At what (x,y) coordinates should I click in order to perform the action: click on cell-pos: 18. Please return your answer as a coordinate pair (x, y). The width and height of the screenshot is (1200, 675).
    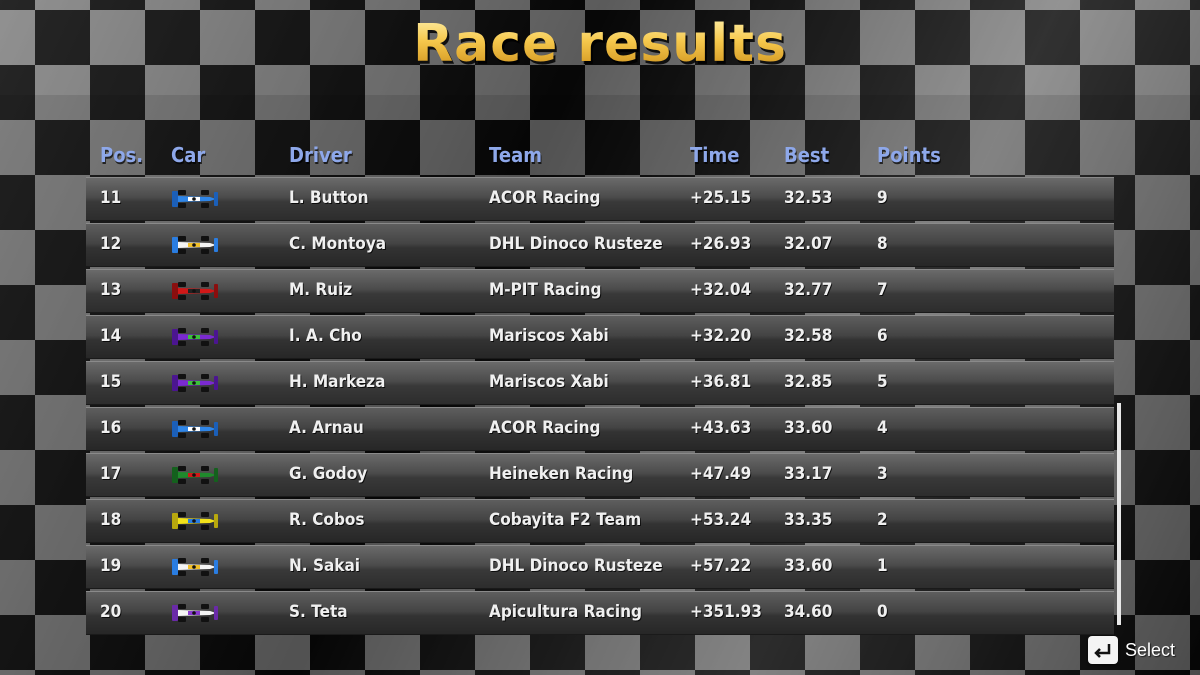
    Looking at the image, I should click on (111, 520).